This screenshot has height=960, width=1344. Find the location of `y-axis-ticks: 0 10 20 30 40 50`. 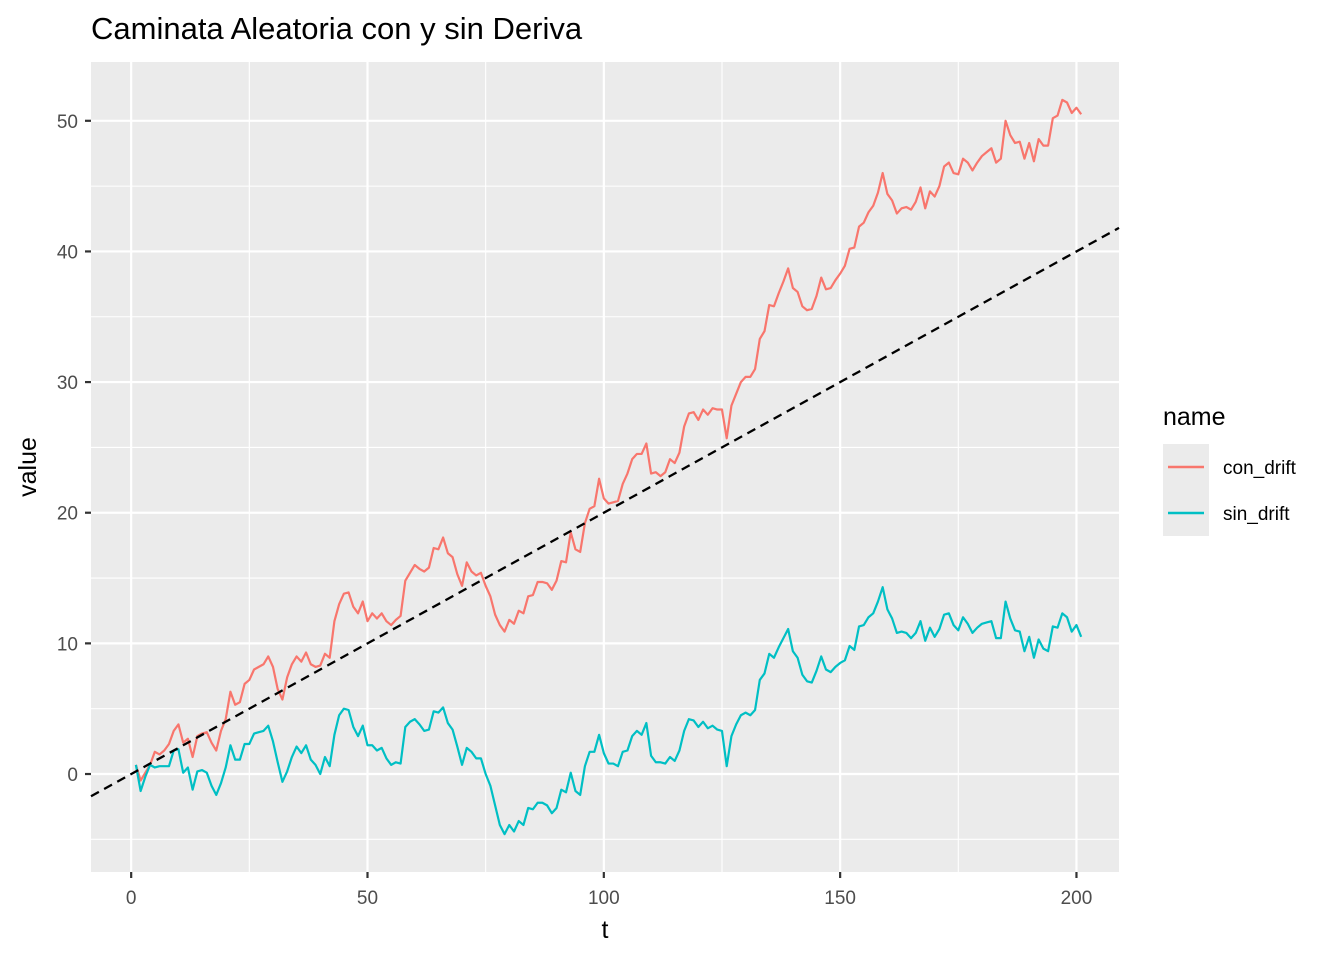

y-axis-ticks: 0 10 20 30 40 50 is located at coordinates (74, 449).